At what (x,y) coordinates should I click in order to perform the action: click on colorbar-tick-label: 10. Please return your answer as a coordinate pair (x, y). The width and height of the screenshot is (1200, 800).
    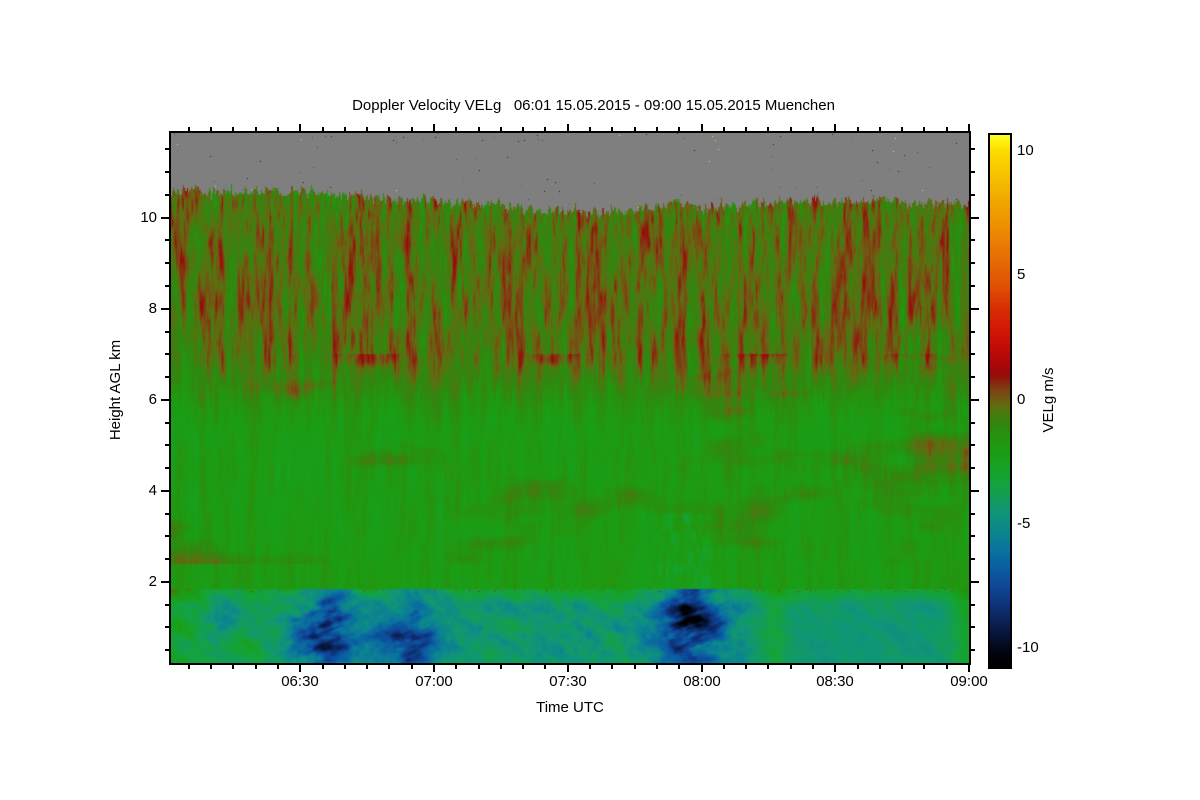
    Looking at the image, I should click on (1025, 150).